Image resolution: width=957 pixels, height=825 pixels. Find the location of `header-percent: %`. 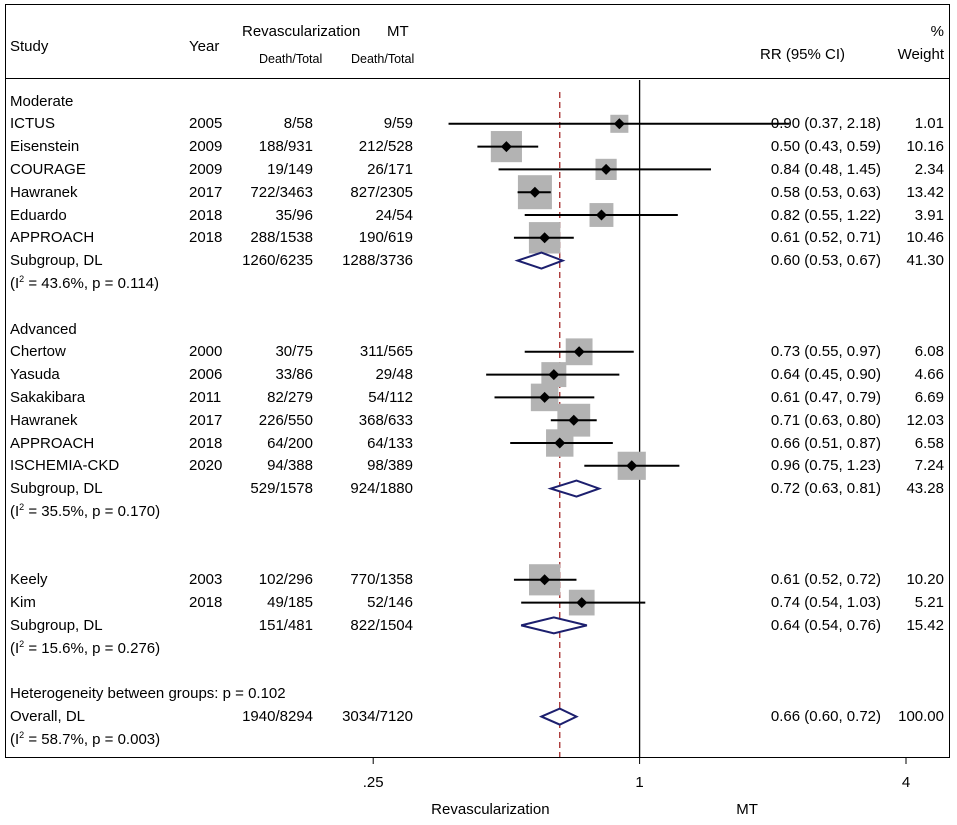

header-percent: % is located at coordinates (937, 31).